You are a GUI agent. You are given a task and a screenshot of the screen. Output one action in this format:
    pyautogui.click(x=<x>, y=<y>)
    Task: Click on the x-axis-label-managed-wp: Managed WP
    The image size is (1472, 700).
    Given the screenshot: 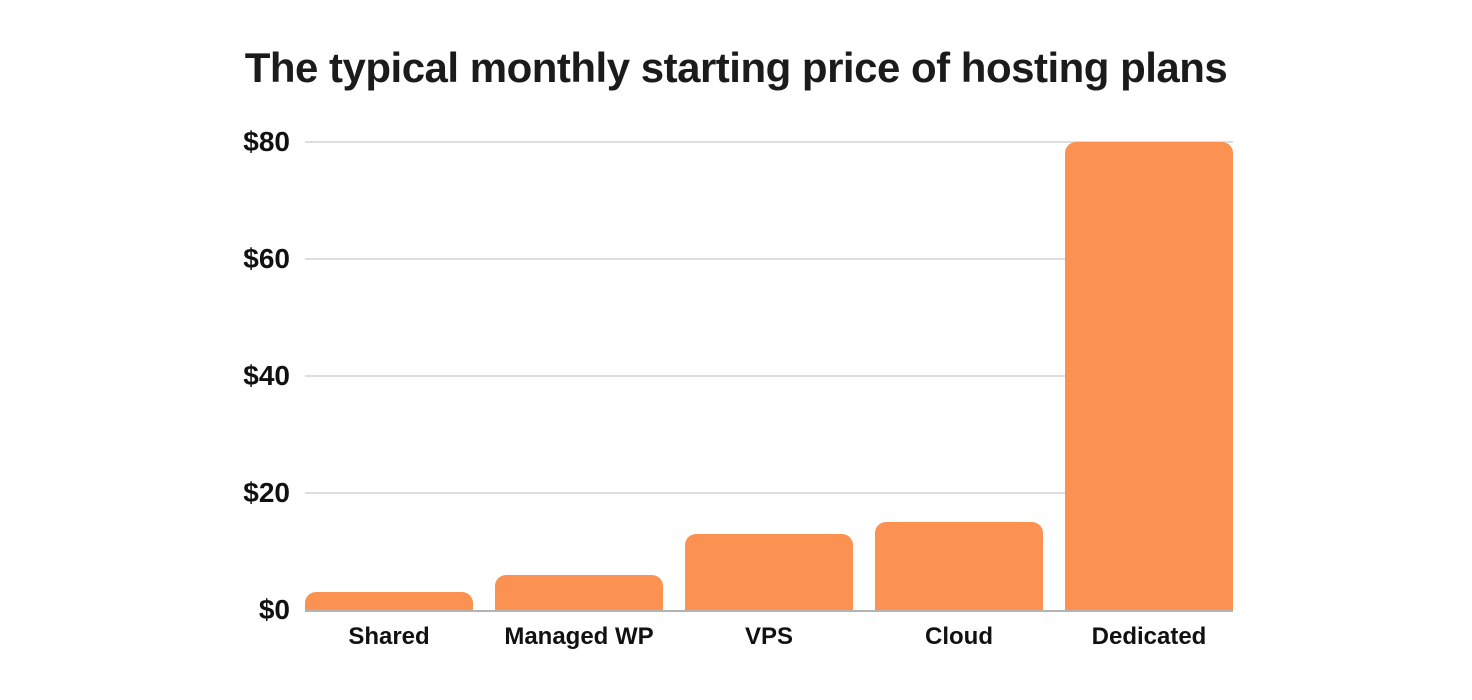 What is the action you would take?
    pyautogui.click(x=579, y=636)
    